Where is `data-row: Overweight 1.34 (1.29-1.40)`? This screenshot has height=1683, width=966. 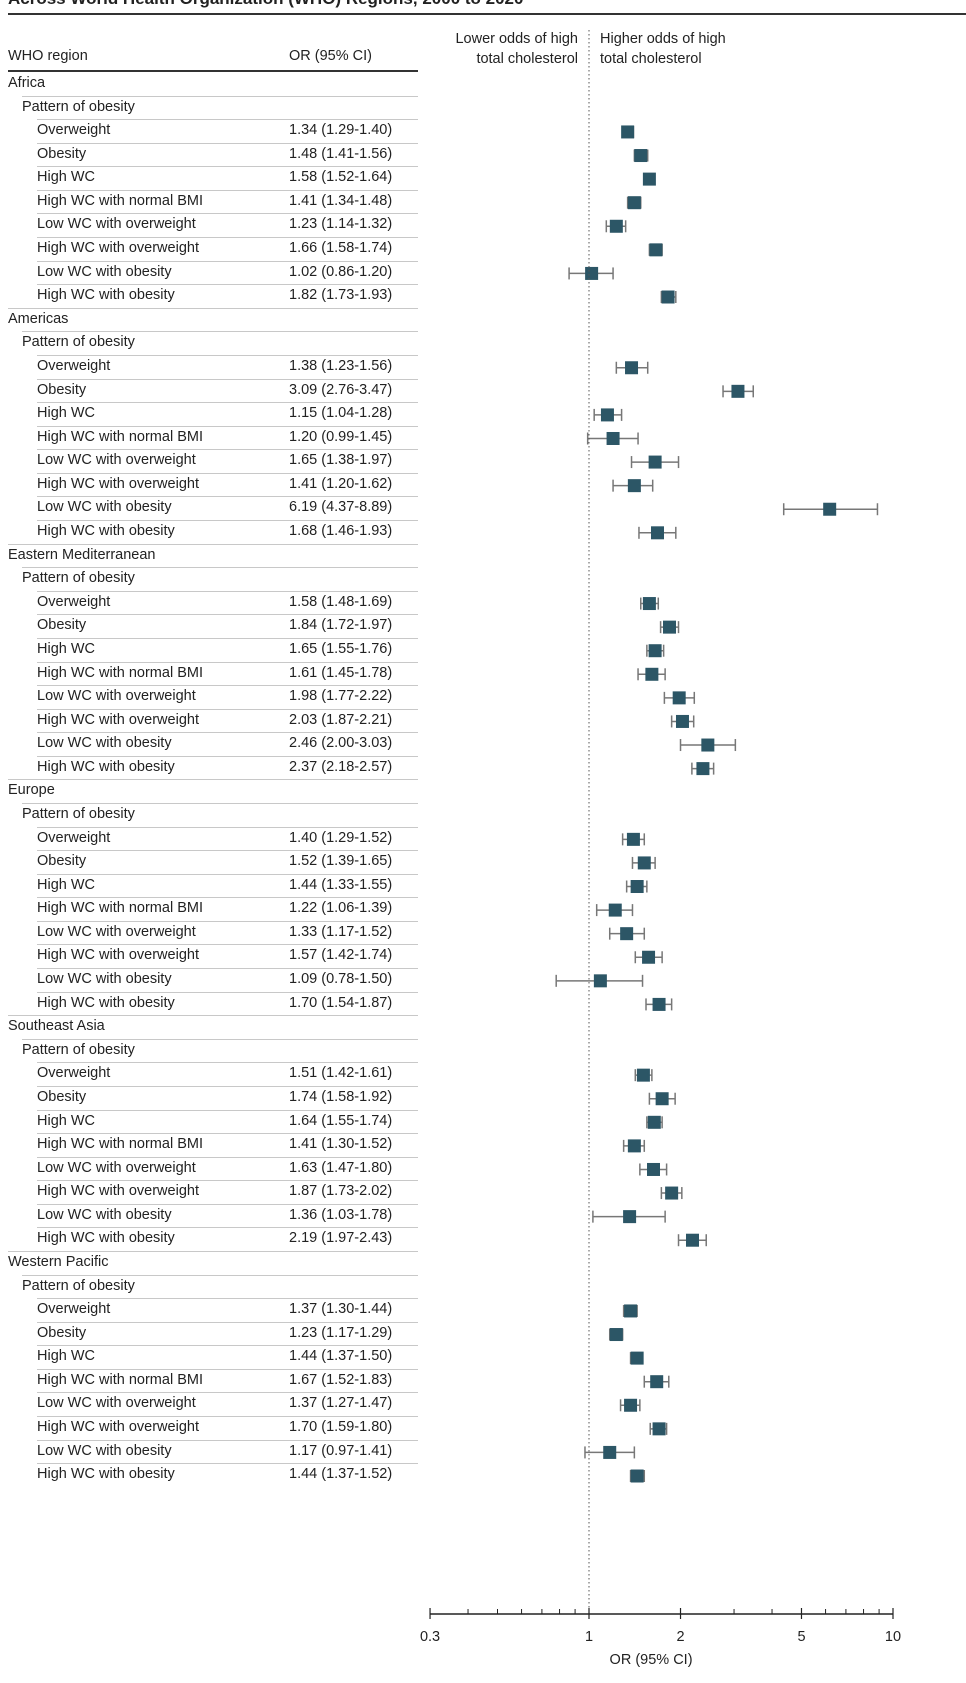 data-row: Overweight 1.34 (1.29-1.40) is located at coordinates (210, 131).